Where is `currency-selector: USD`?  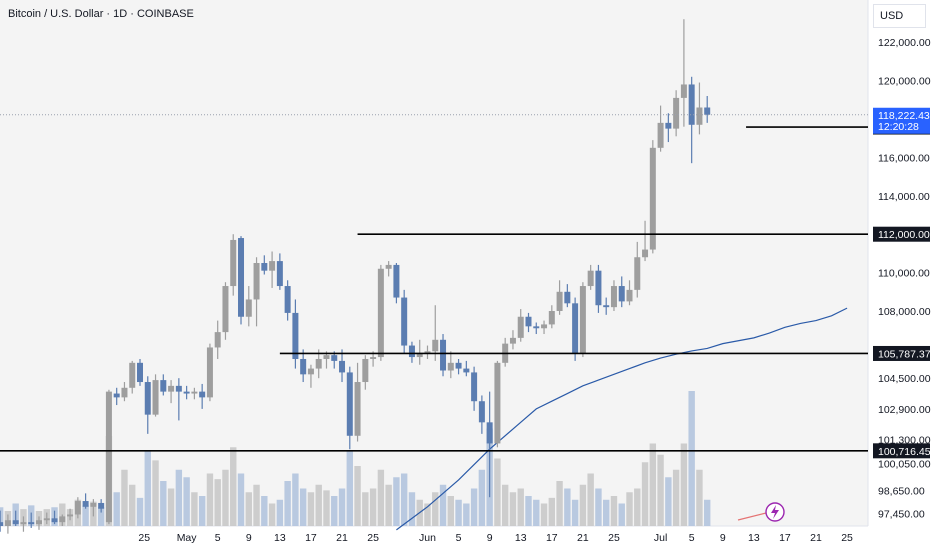
currency-selector: USD is located at coordinates (899, 16).